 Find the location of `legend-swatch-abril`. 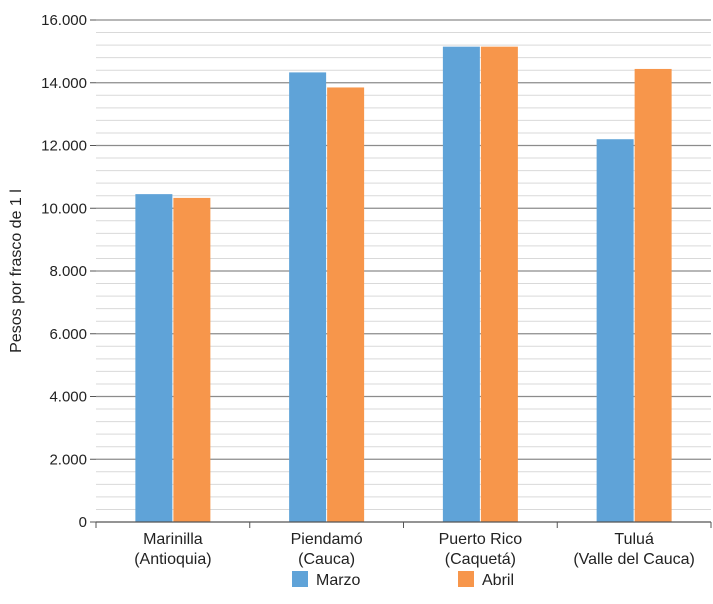

legend-swatch-abril is located at coordinates (466, 579).